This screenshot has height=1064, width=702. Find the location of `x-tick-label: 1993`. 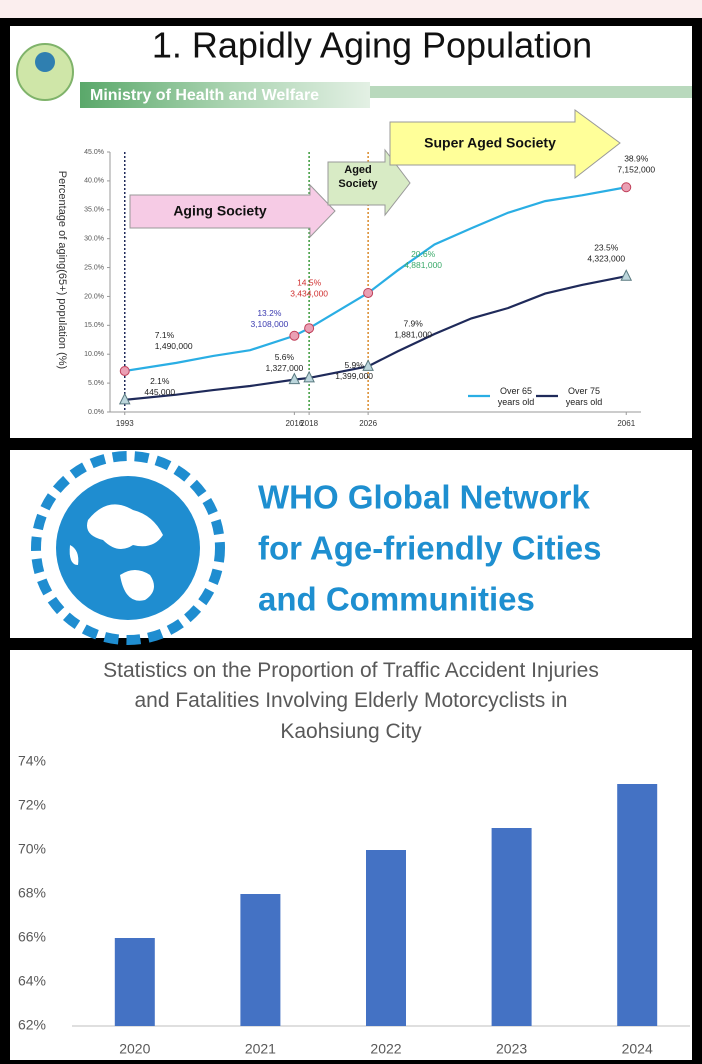

x-tick-label: 1993 is located at coordinates (125, 423).